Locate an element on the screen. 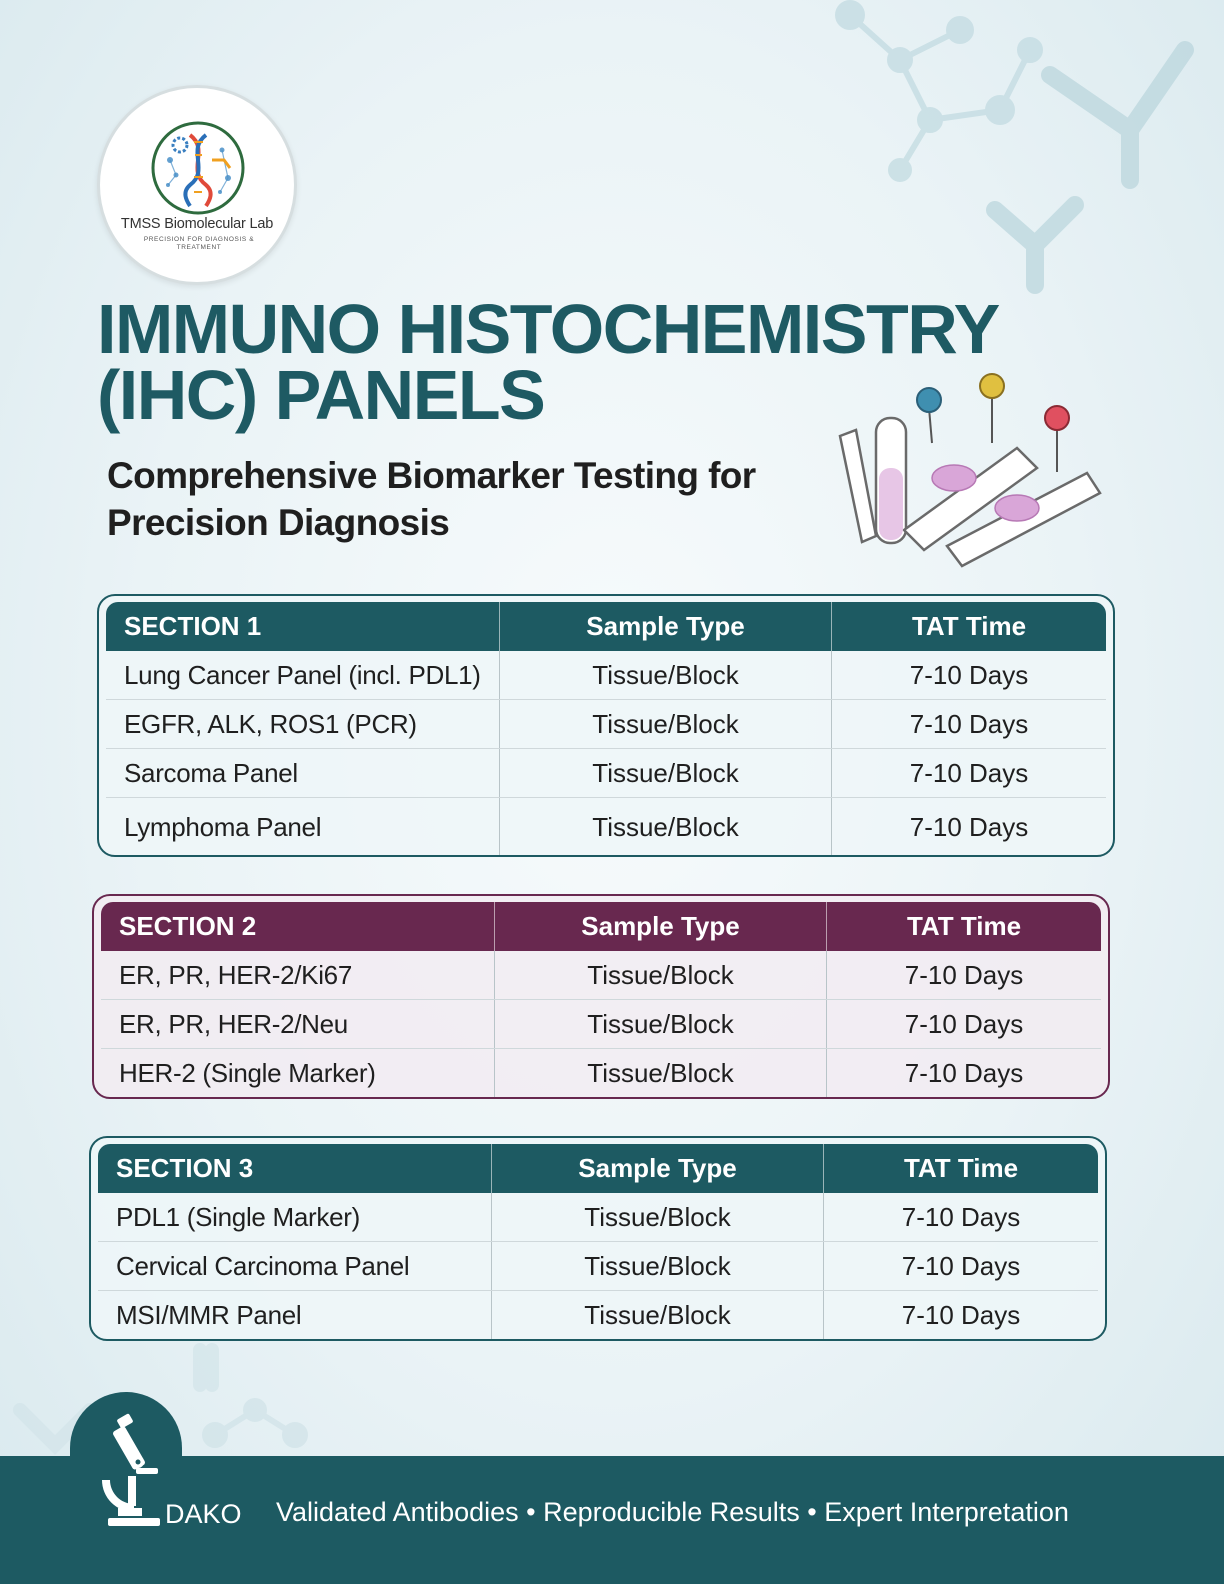 The image size is (1224, 1584). test-tube-slides-icon is located at coordinates (970, 470).